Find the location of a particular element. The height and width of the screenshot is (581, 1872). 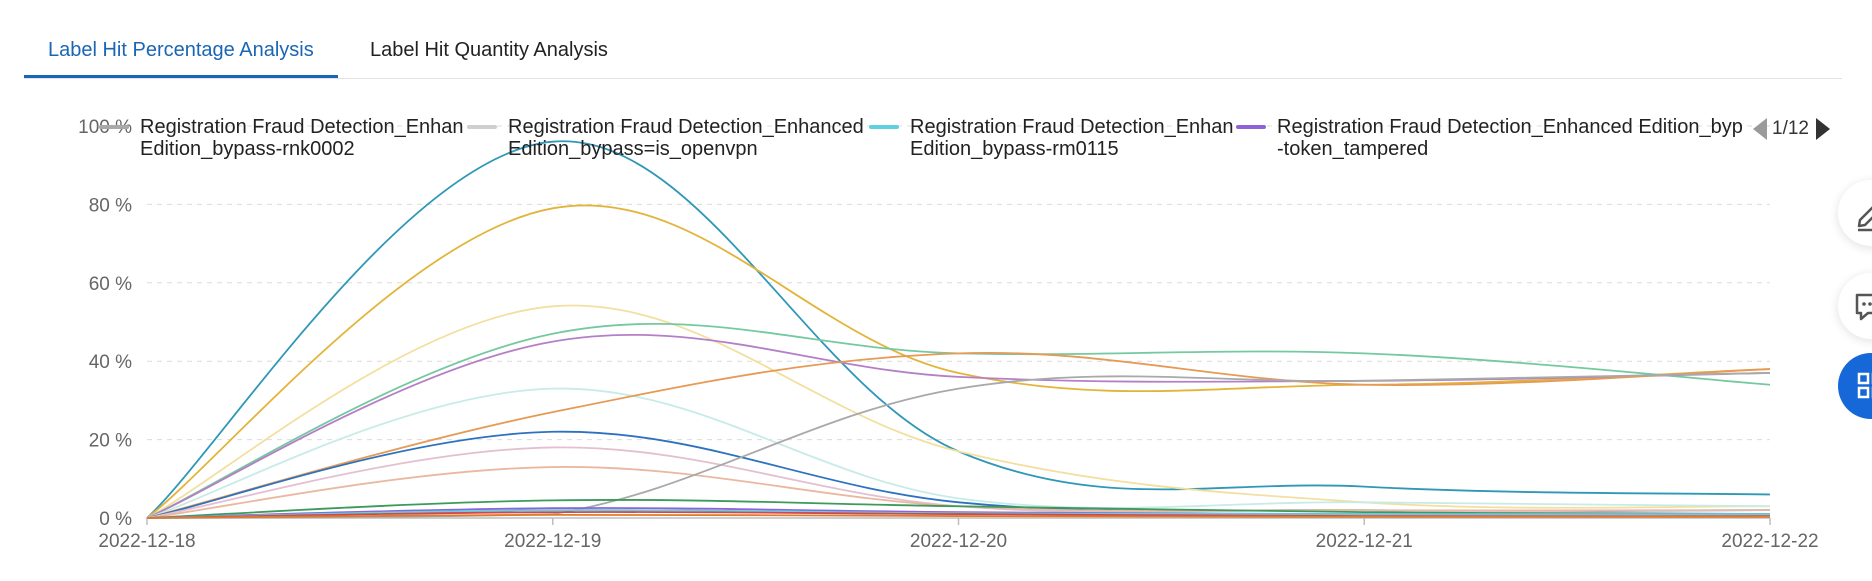

tab-label-hit-quantity: Label Hit Quantity Analysis is located at coordinates (489, 50).